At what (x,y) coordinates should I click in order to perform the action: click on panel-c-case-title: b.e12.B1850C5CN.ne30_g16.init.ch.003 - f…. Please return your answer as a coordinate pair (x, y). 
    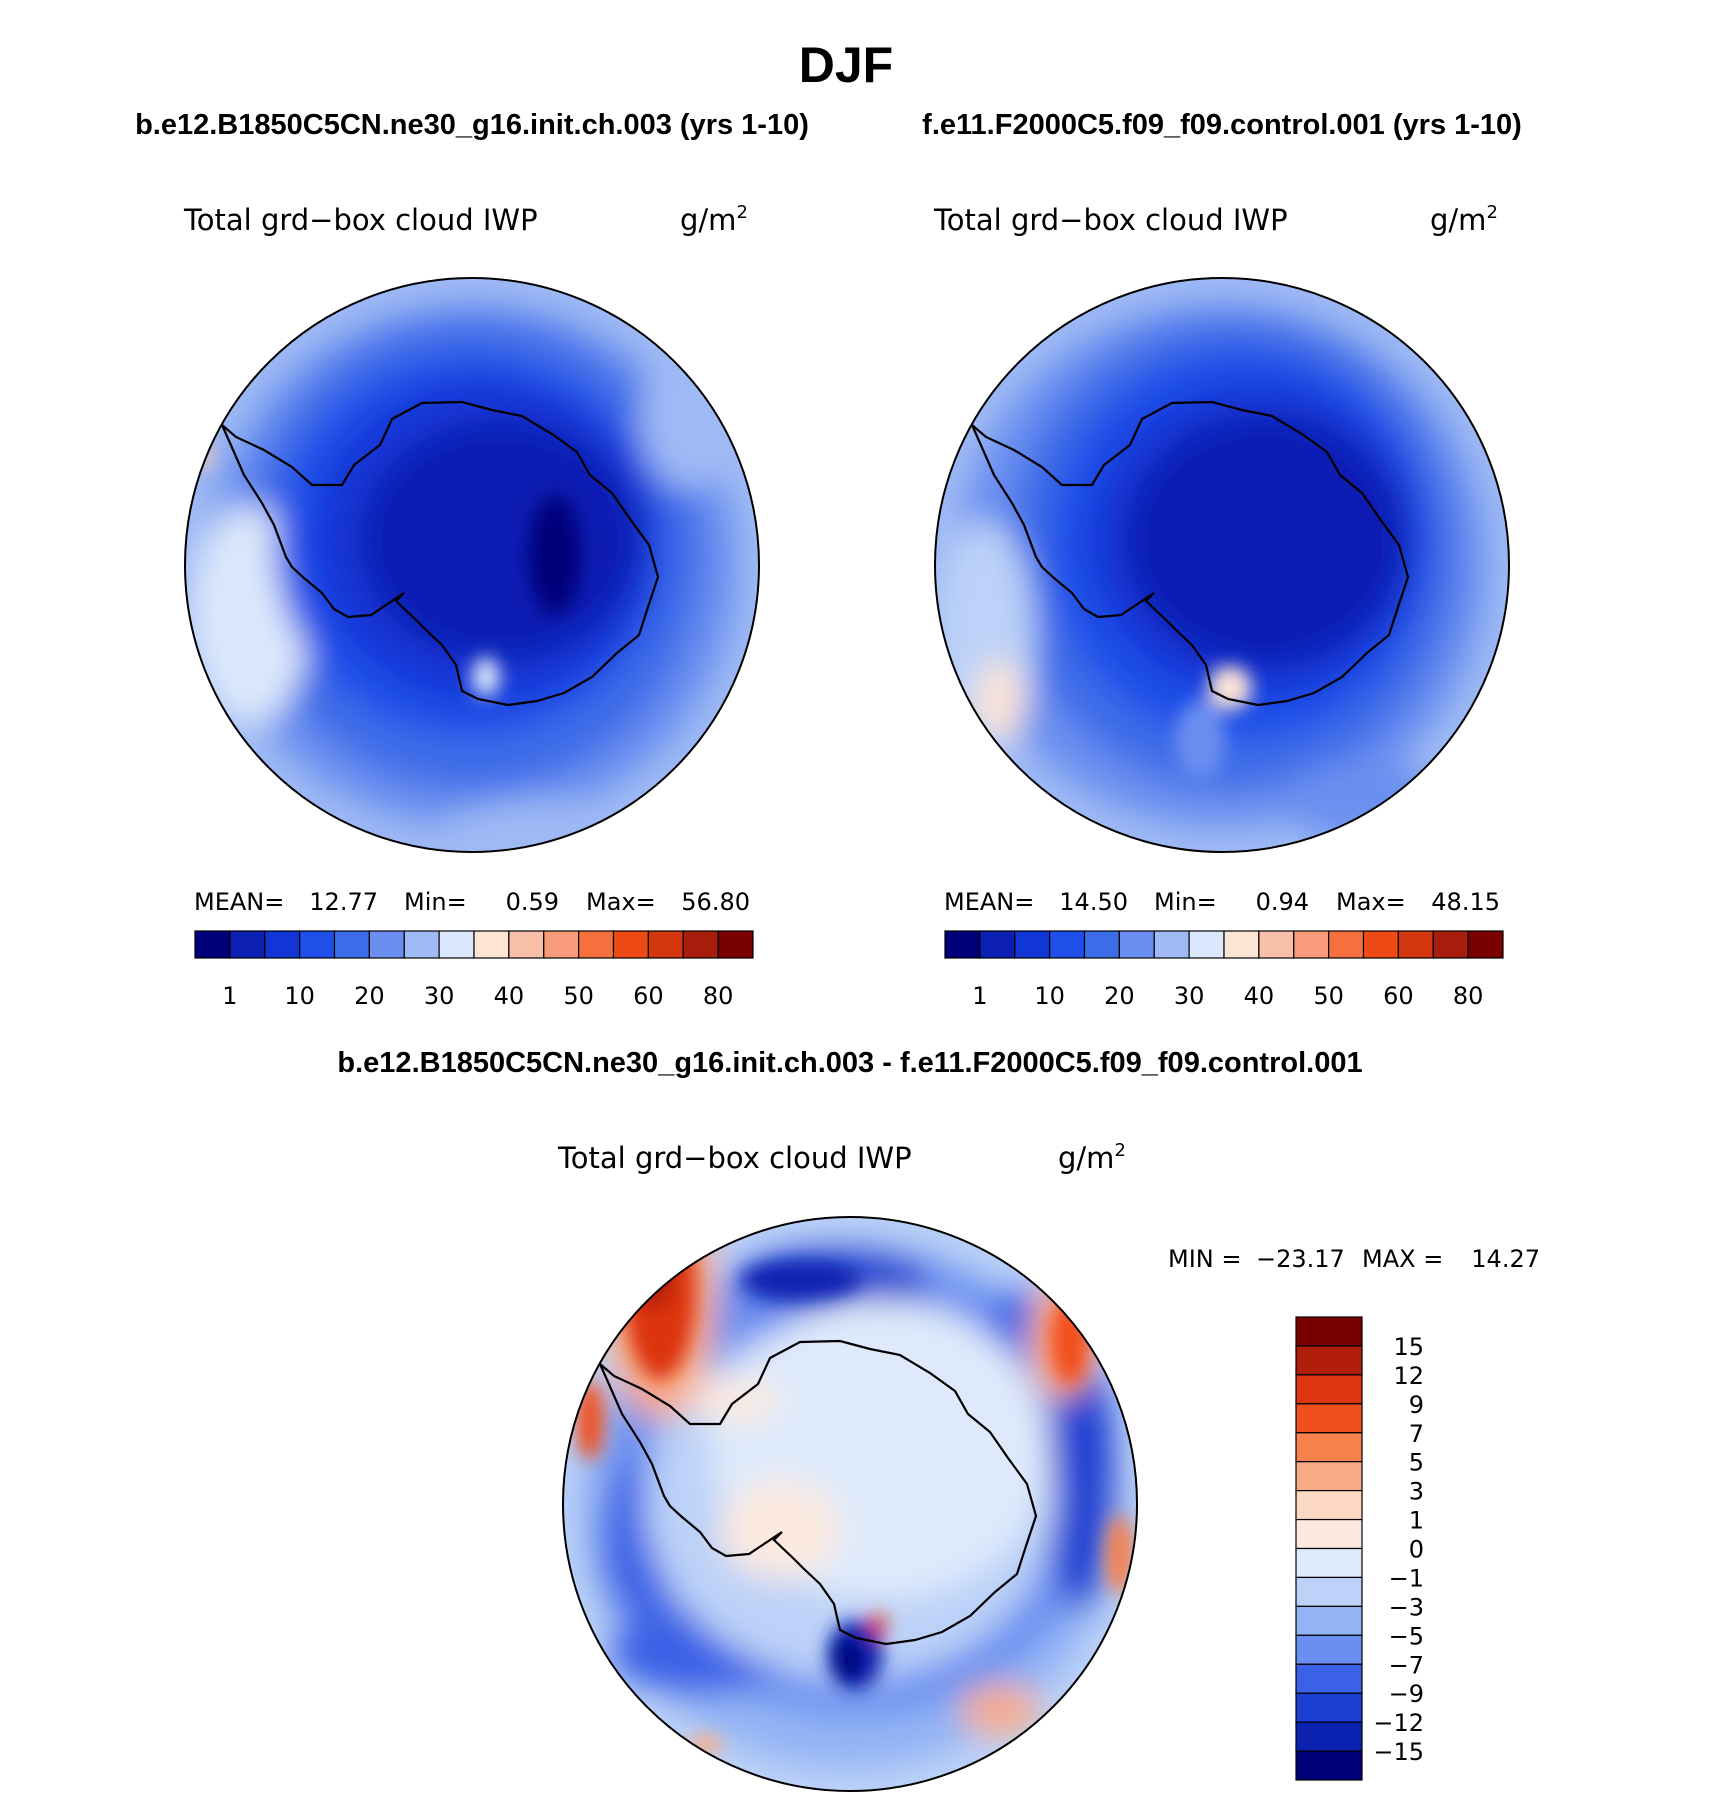
    Looking at the image, I should click on (849, 1063).